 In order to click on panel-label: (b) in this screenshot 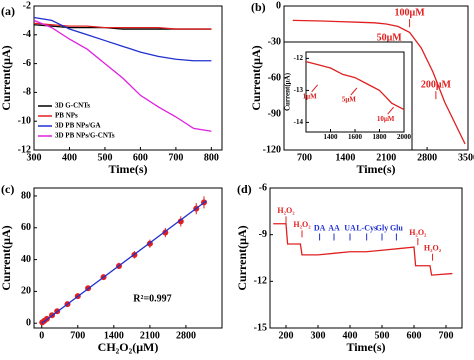, I will do `click(258, 7)`.